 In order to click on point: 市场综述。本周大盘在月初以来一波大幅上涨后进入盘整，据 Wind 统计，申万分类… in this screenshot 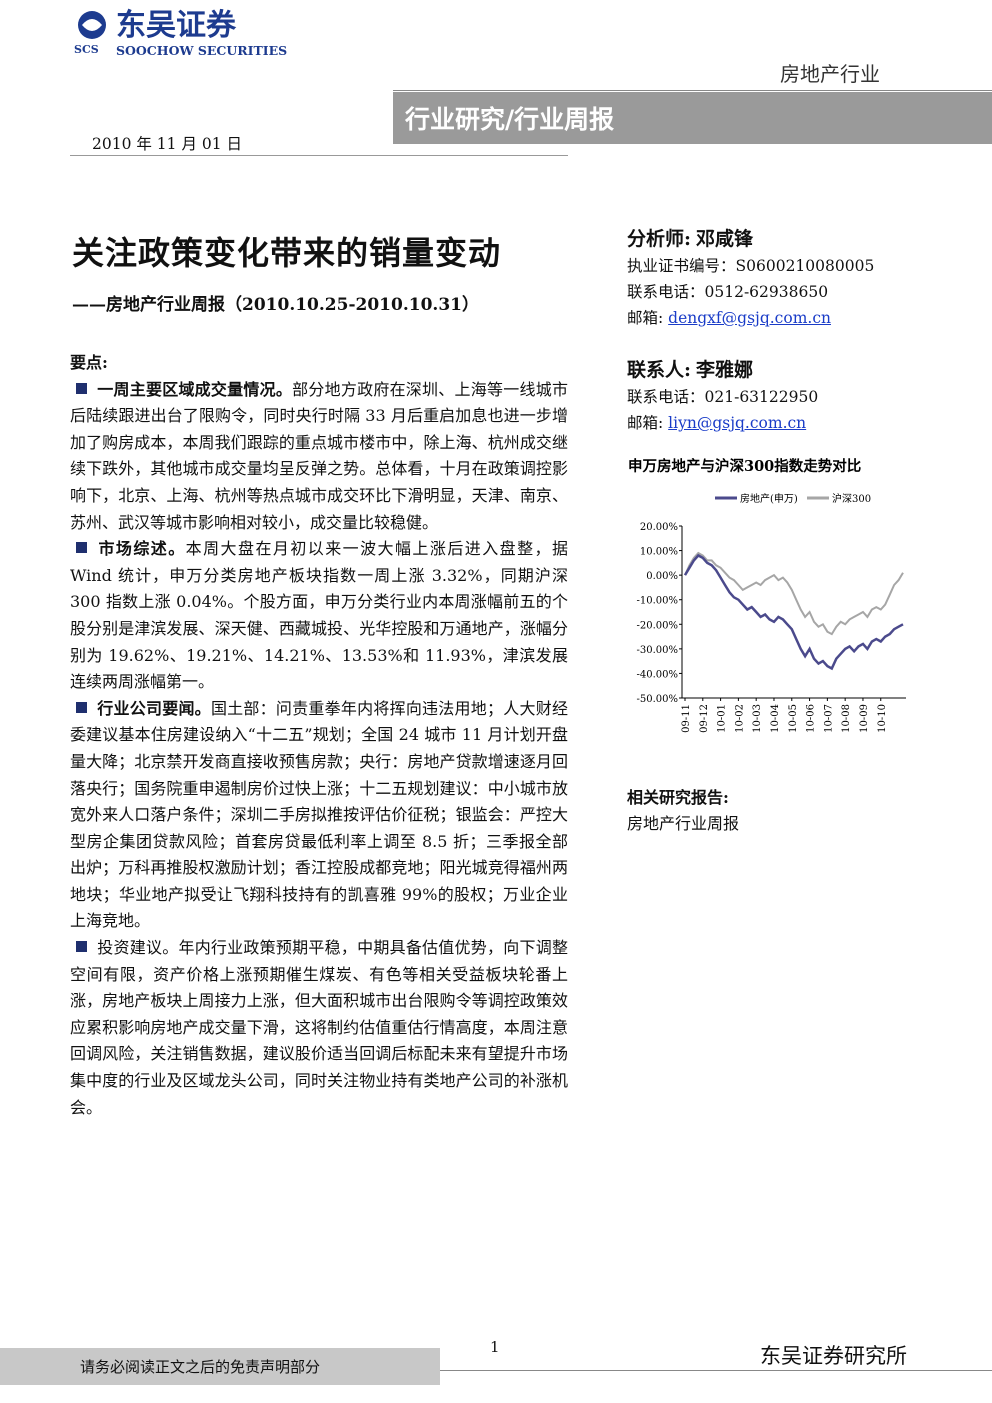, I will do `click(319, 616)`.